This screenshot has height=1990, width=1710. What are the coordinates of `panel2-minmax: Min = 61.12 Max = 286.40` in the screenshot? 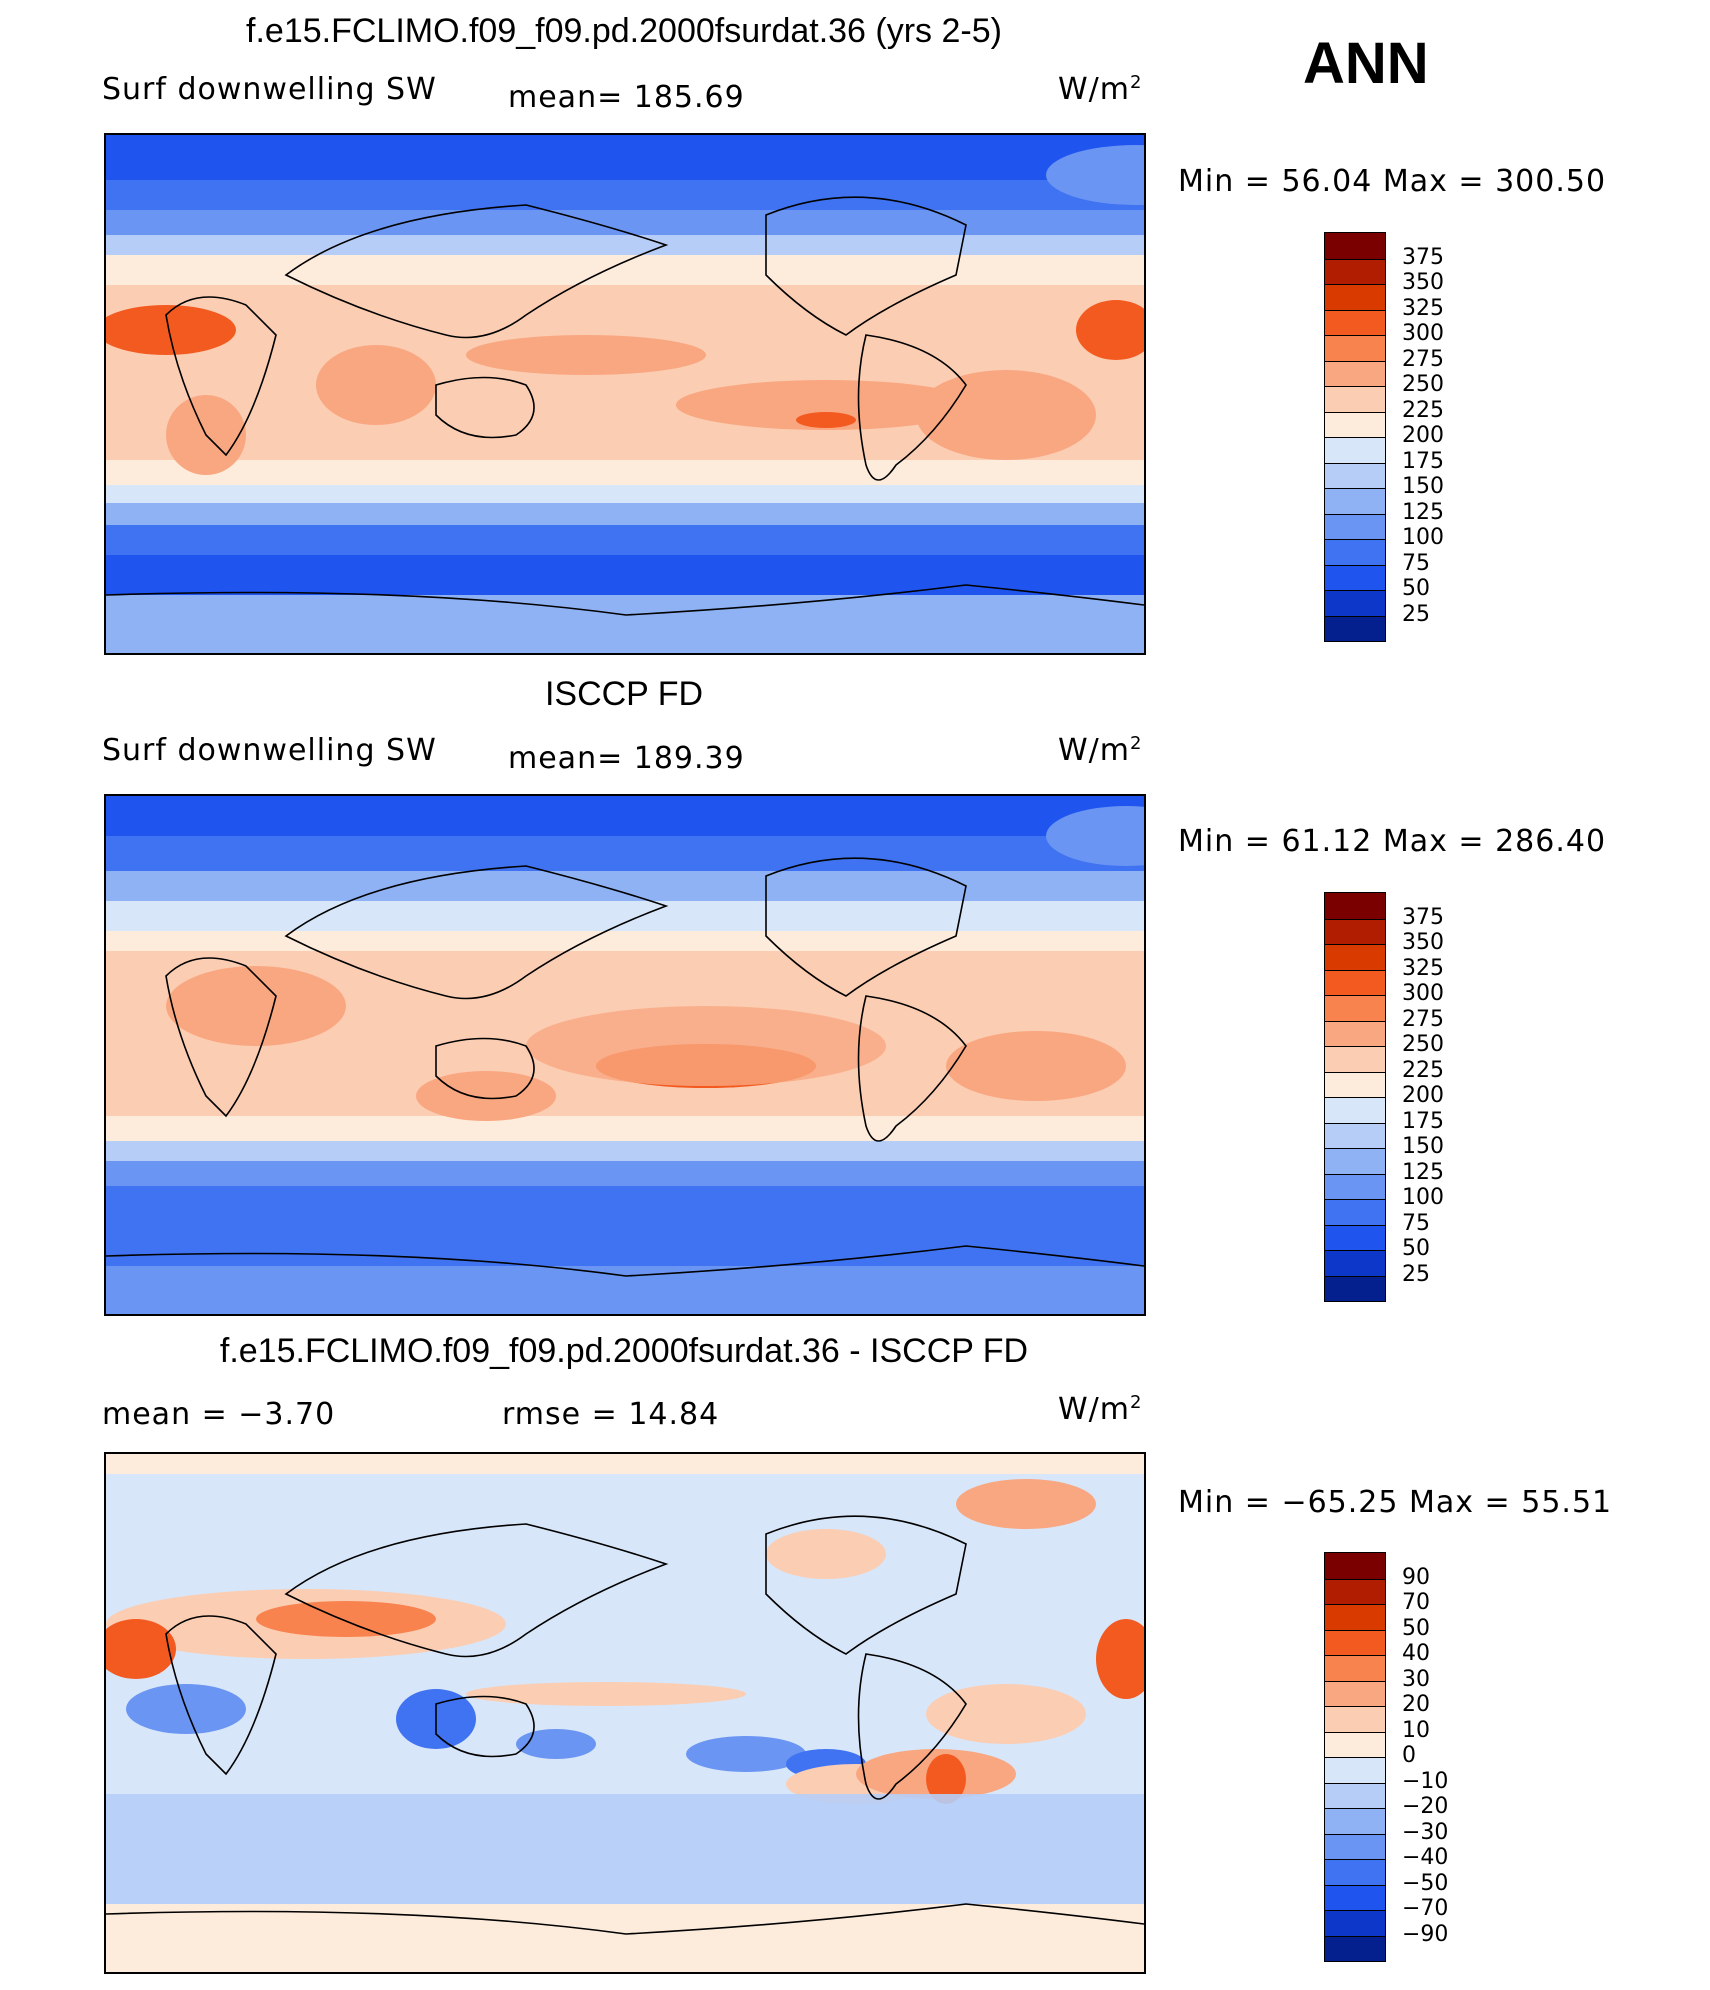 It's located at (1392, 841).